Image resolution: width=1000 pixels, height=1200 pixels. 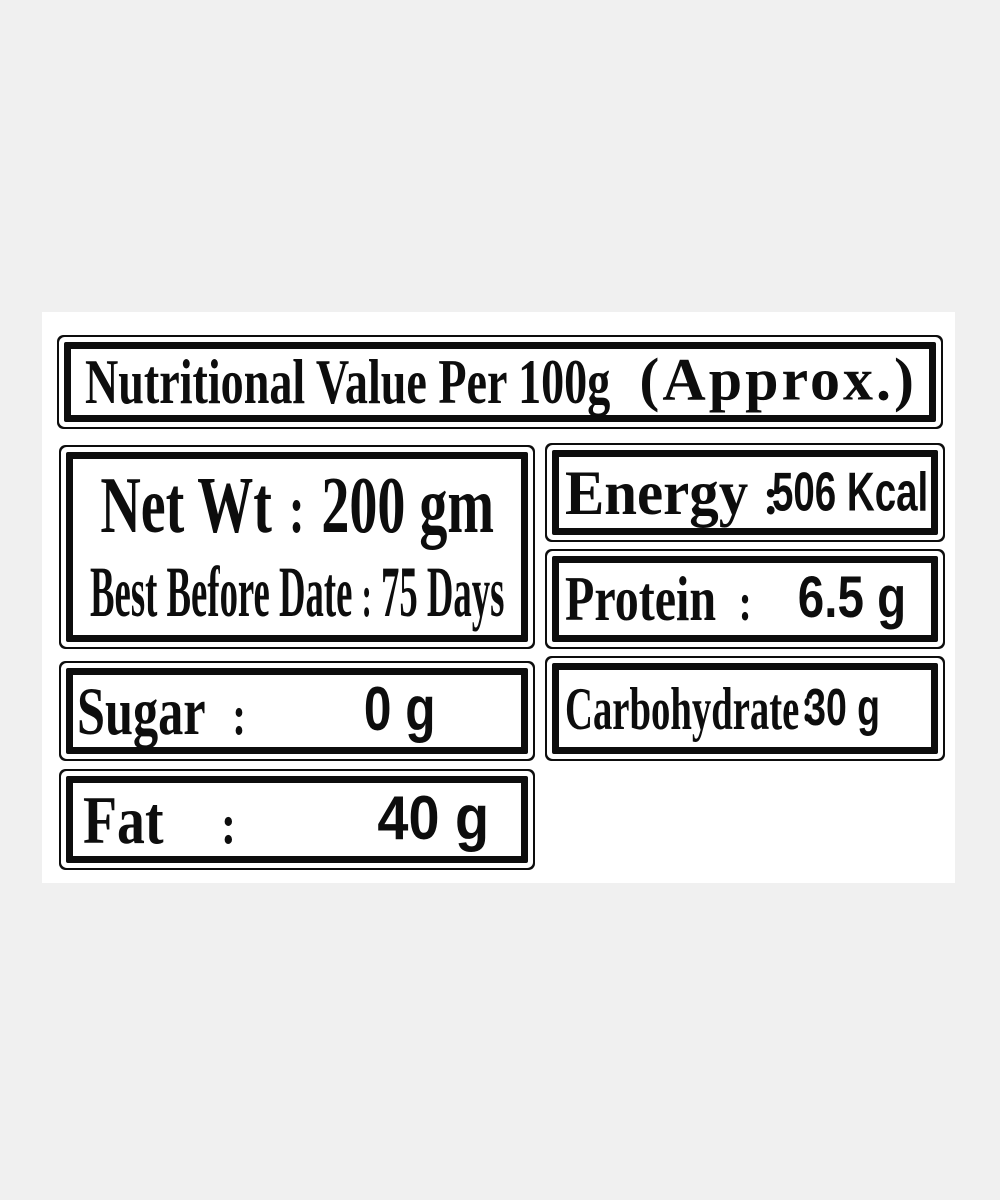 What do you see at coordinates (641, 598) in the screenshot?
I see `protein-label: Protein` at bounding box center [641, 598].